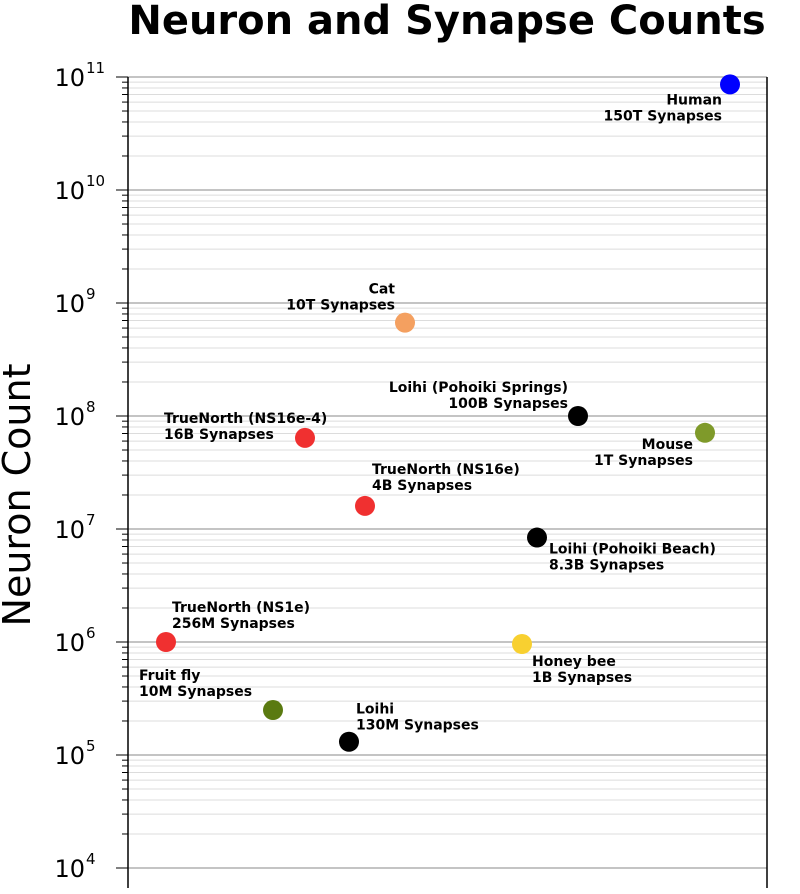 The height and width of the screenshot is (894, 800). What do you see at coordinates (195, 692) in the screenshot?
I see `point-label-synapses: 10M Synapses` at bounding box center [195, 692].